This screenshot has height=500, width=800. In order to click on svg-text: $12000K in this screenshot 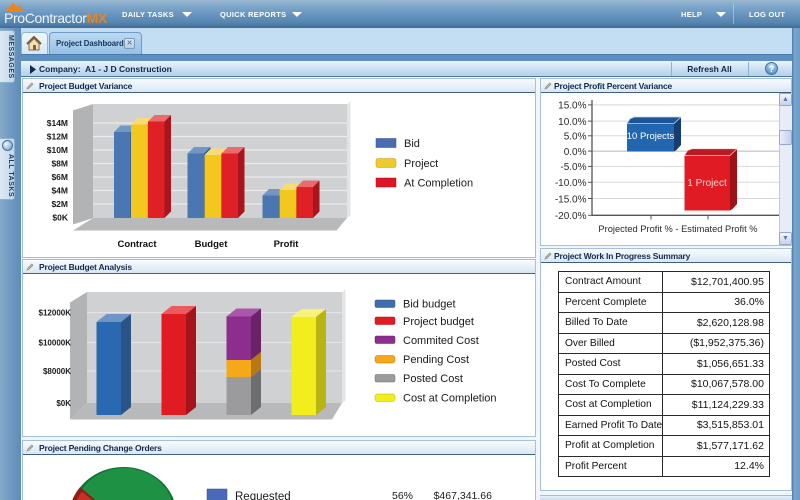, I will do `click(55, 313)`.